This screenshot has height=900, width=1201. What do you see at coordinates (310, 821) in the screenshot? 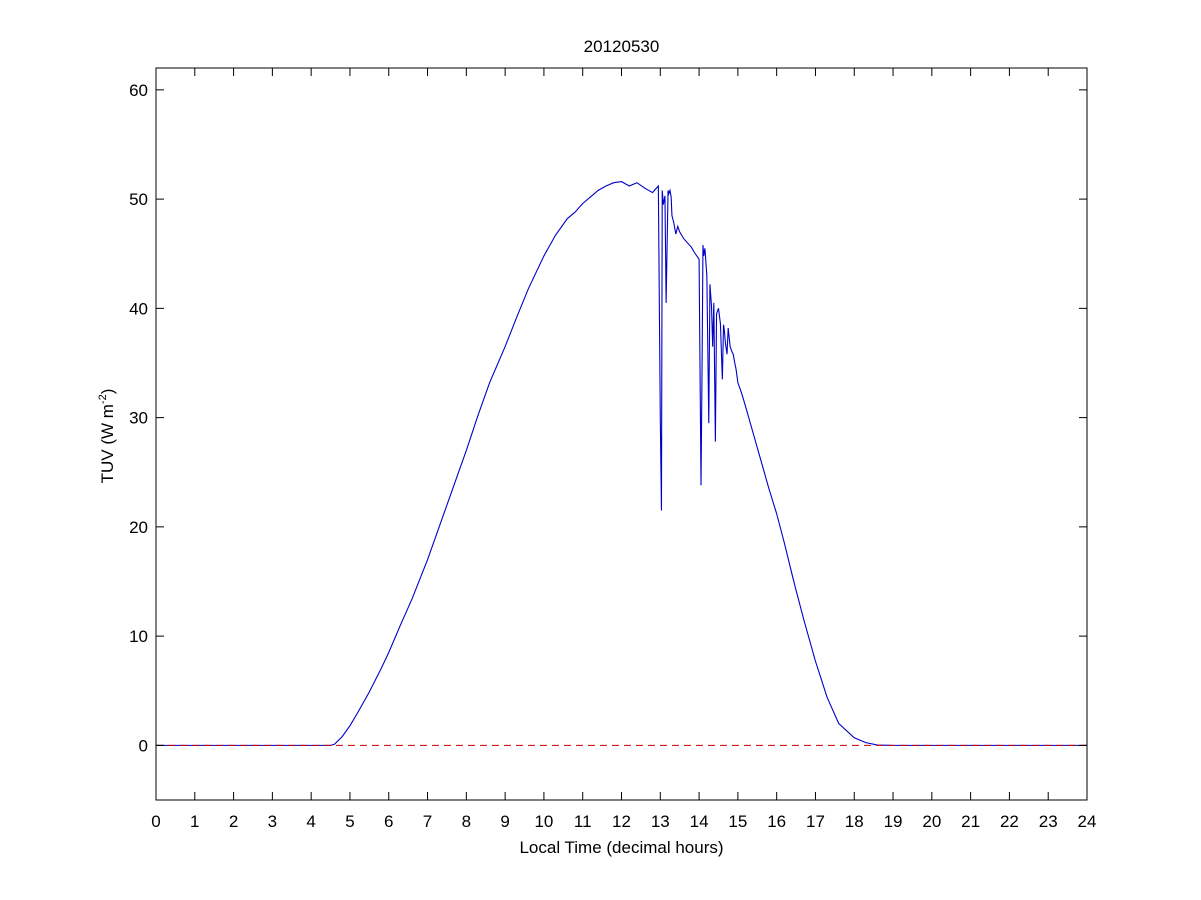
I see `x-tick-label: 4` at bounding box center [310, 821].